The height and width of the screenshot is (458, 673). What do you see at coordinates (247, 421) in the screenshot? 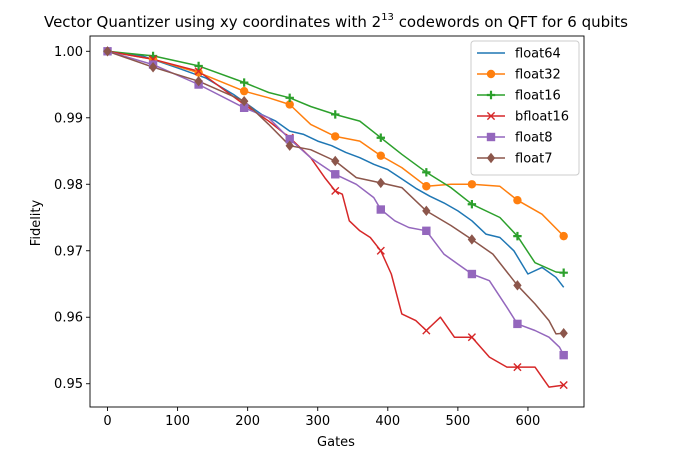
I see `x-tick-label: 200` at bounding box center [247, 421].